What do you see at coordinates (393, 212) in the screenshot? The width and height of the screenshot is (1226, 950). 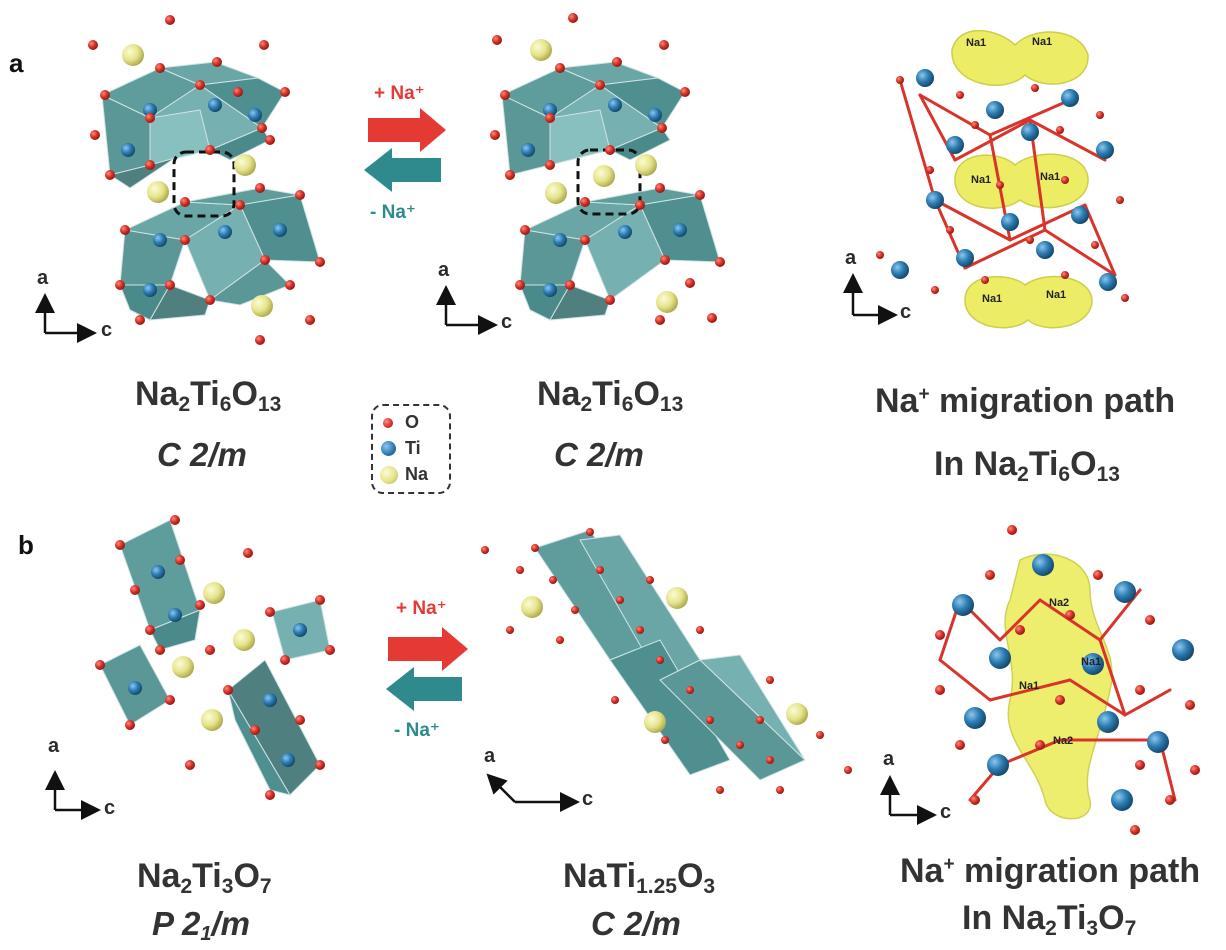 I see `extract-label-a: - Na⁺` at bounding box center [393, 212].